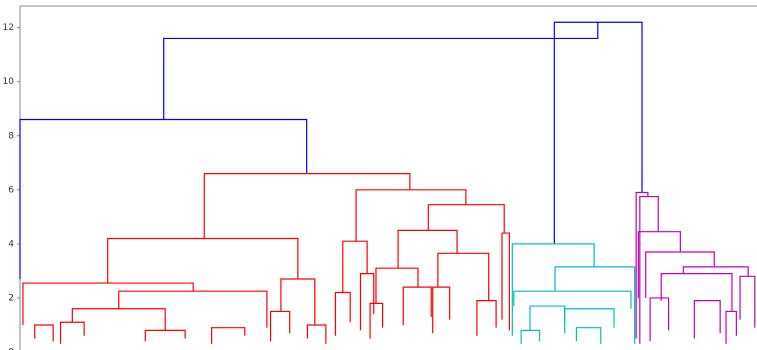 This screenshot has height=350, width=757. I want to click on y-tick-label: 10, so click(9, 82).